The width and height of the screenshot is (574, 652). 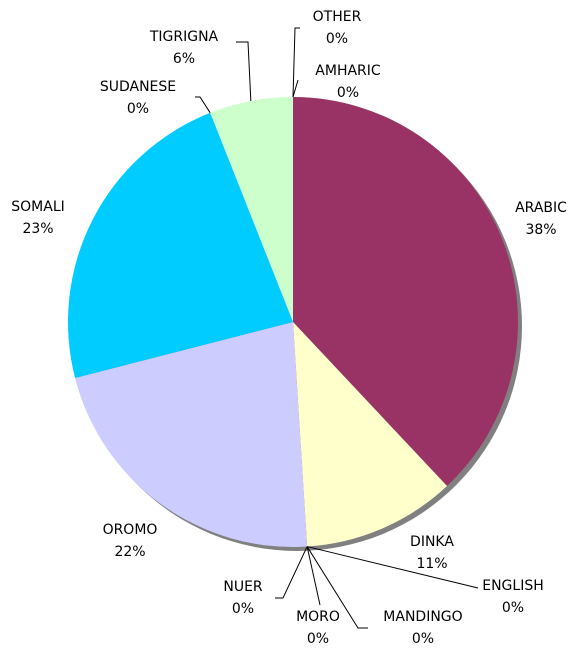 What do you see at coordinates (422, 617) in the screenshot?
I see `slice-label: MANDINGO` at bounding box center [422, 617].